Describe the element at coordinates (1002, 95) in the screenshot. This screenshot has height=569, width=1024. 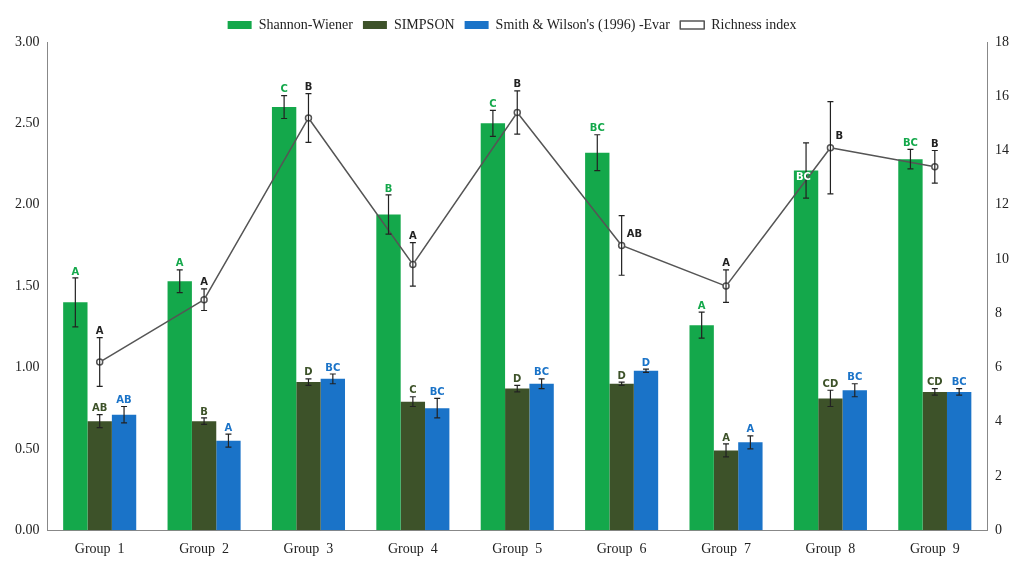
I see `y2-tick-label: 16` at that location.